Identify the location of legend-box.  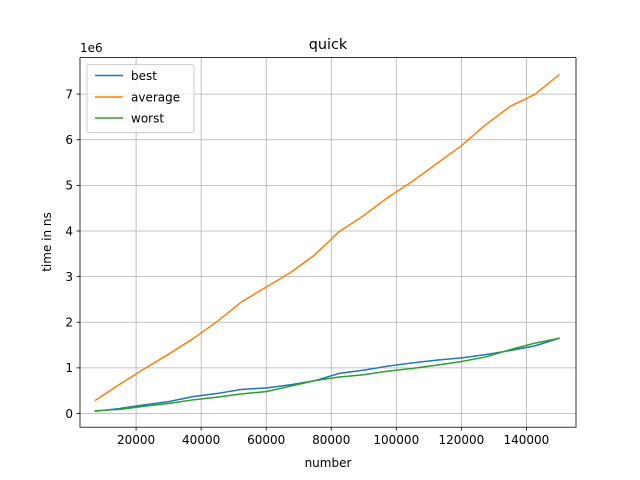
(140, 99).